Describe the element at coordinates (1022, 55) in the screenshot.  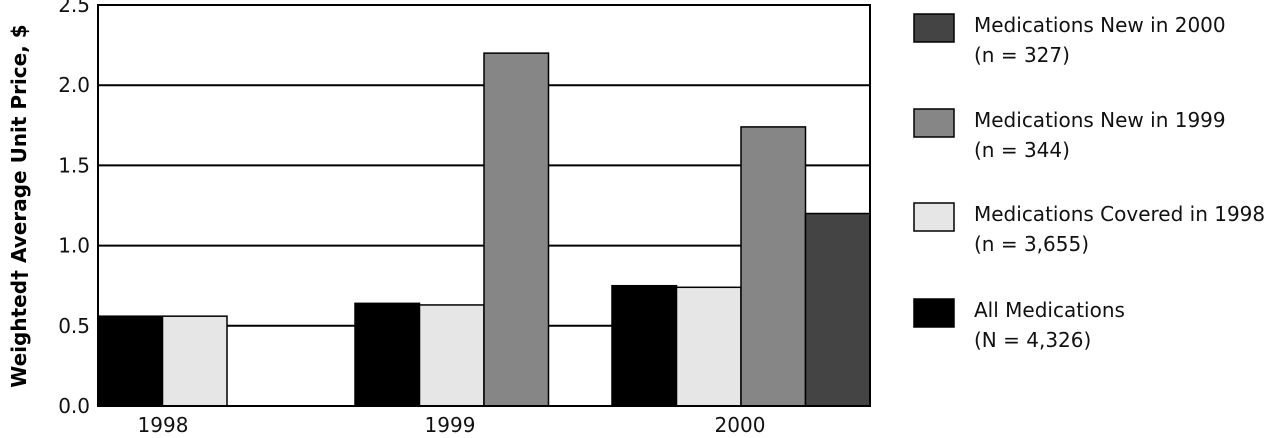
I see `legend-count: (n = 327)` at that location.